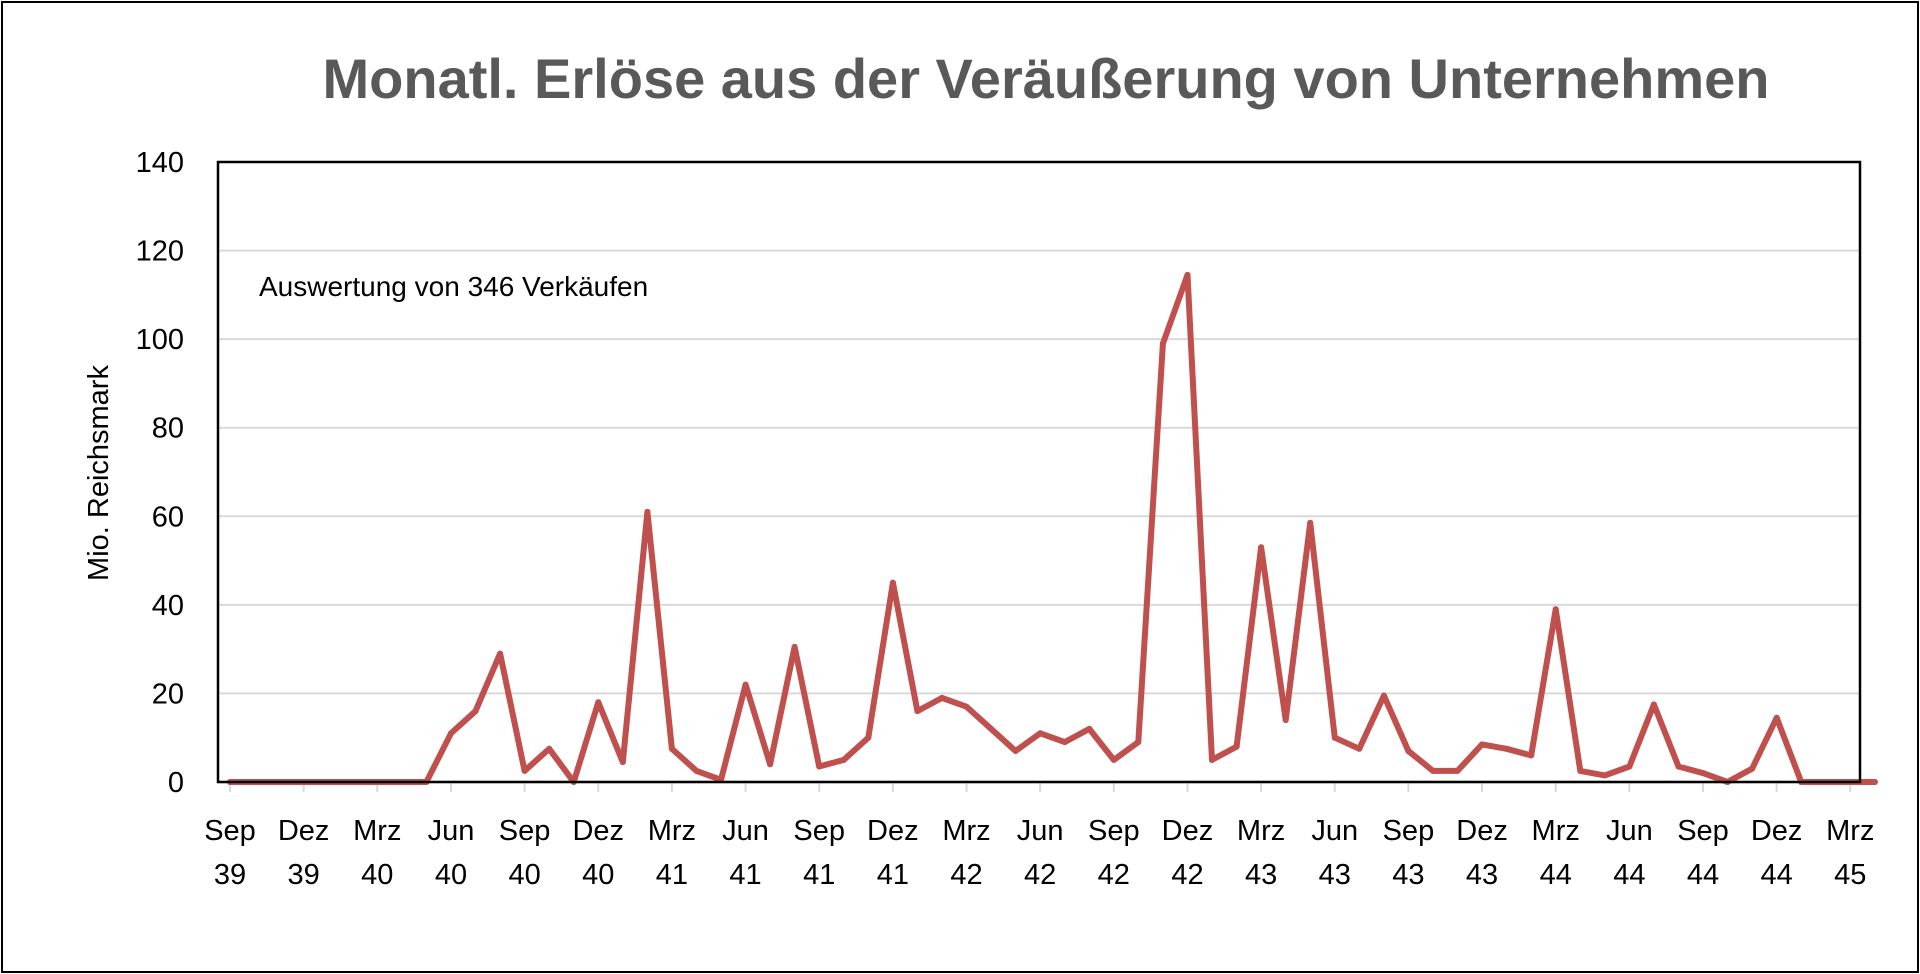 The height and width of the screenshot is (974, 1920). I want to click on y-tick-label: 120, so click(160, 252).